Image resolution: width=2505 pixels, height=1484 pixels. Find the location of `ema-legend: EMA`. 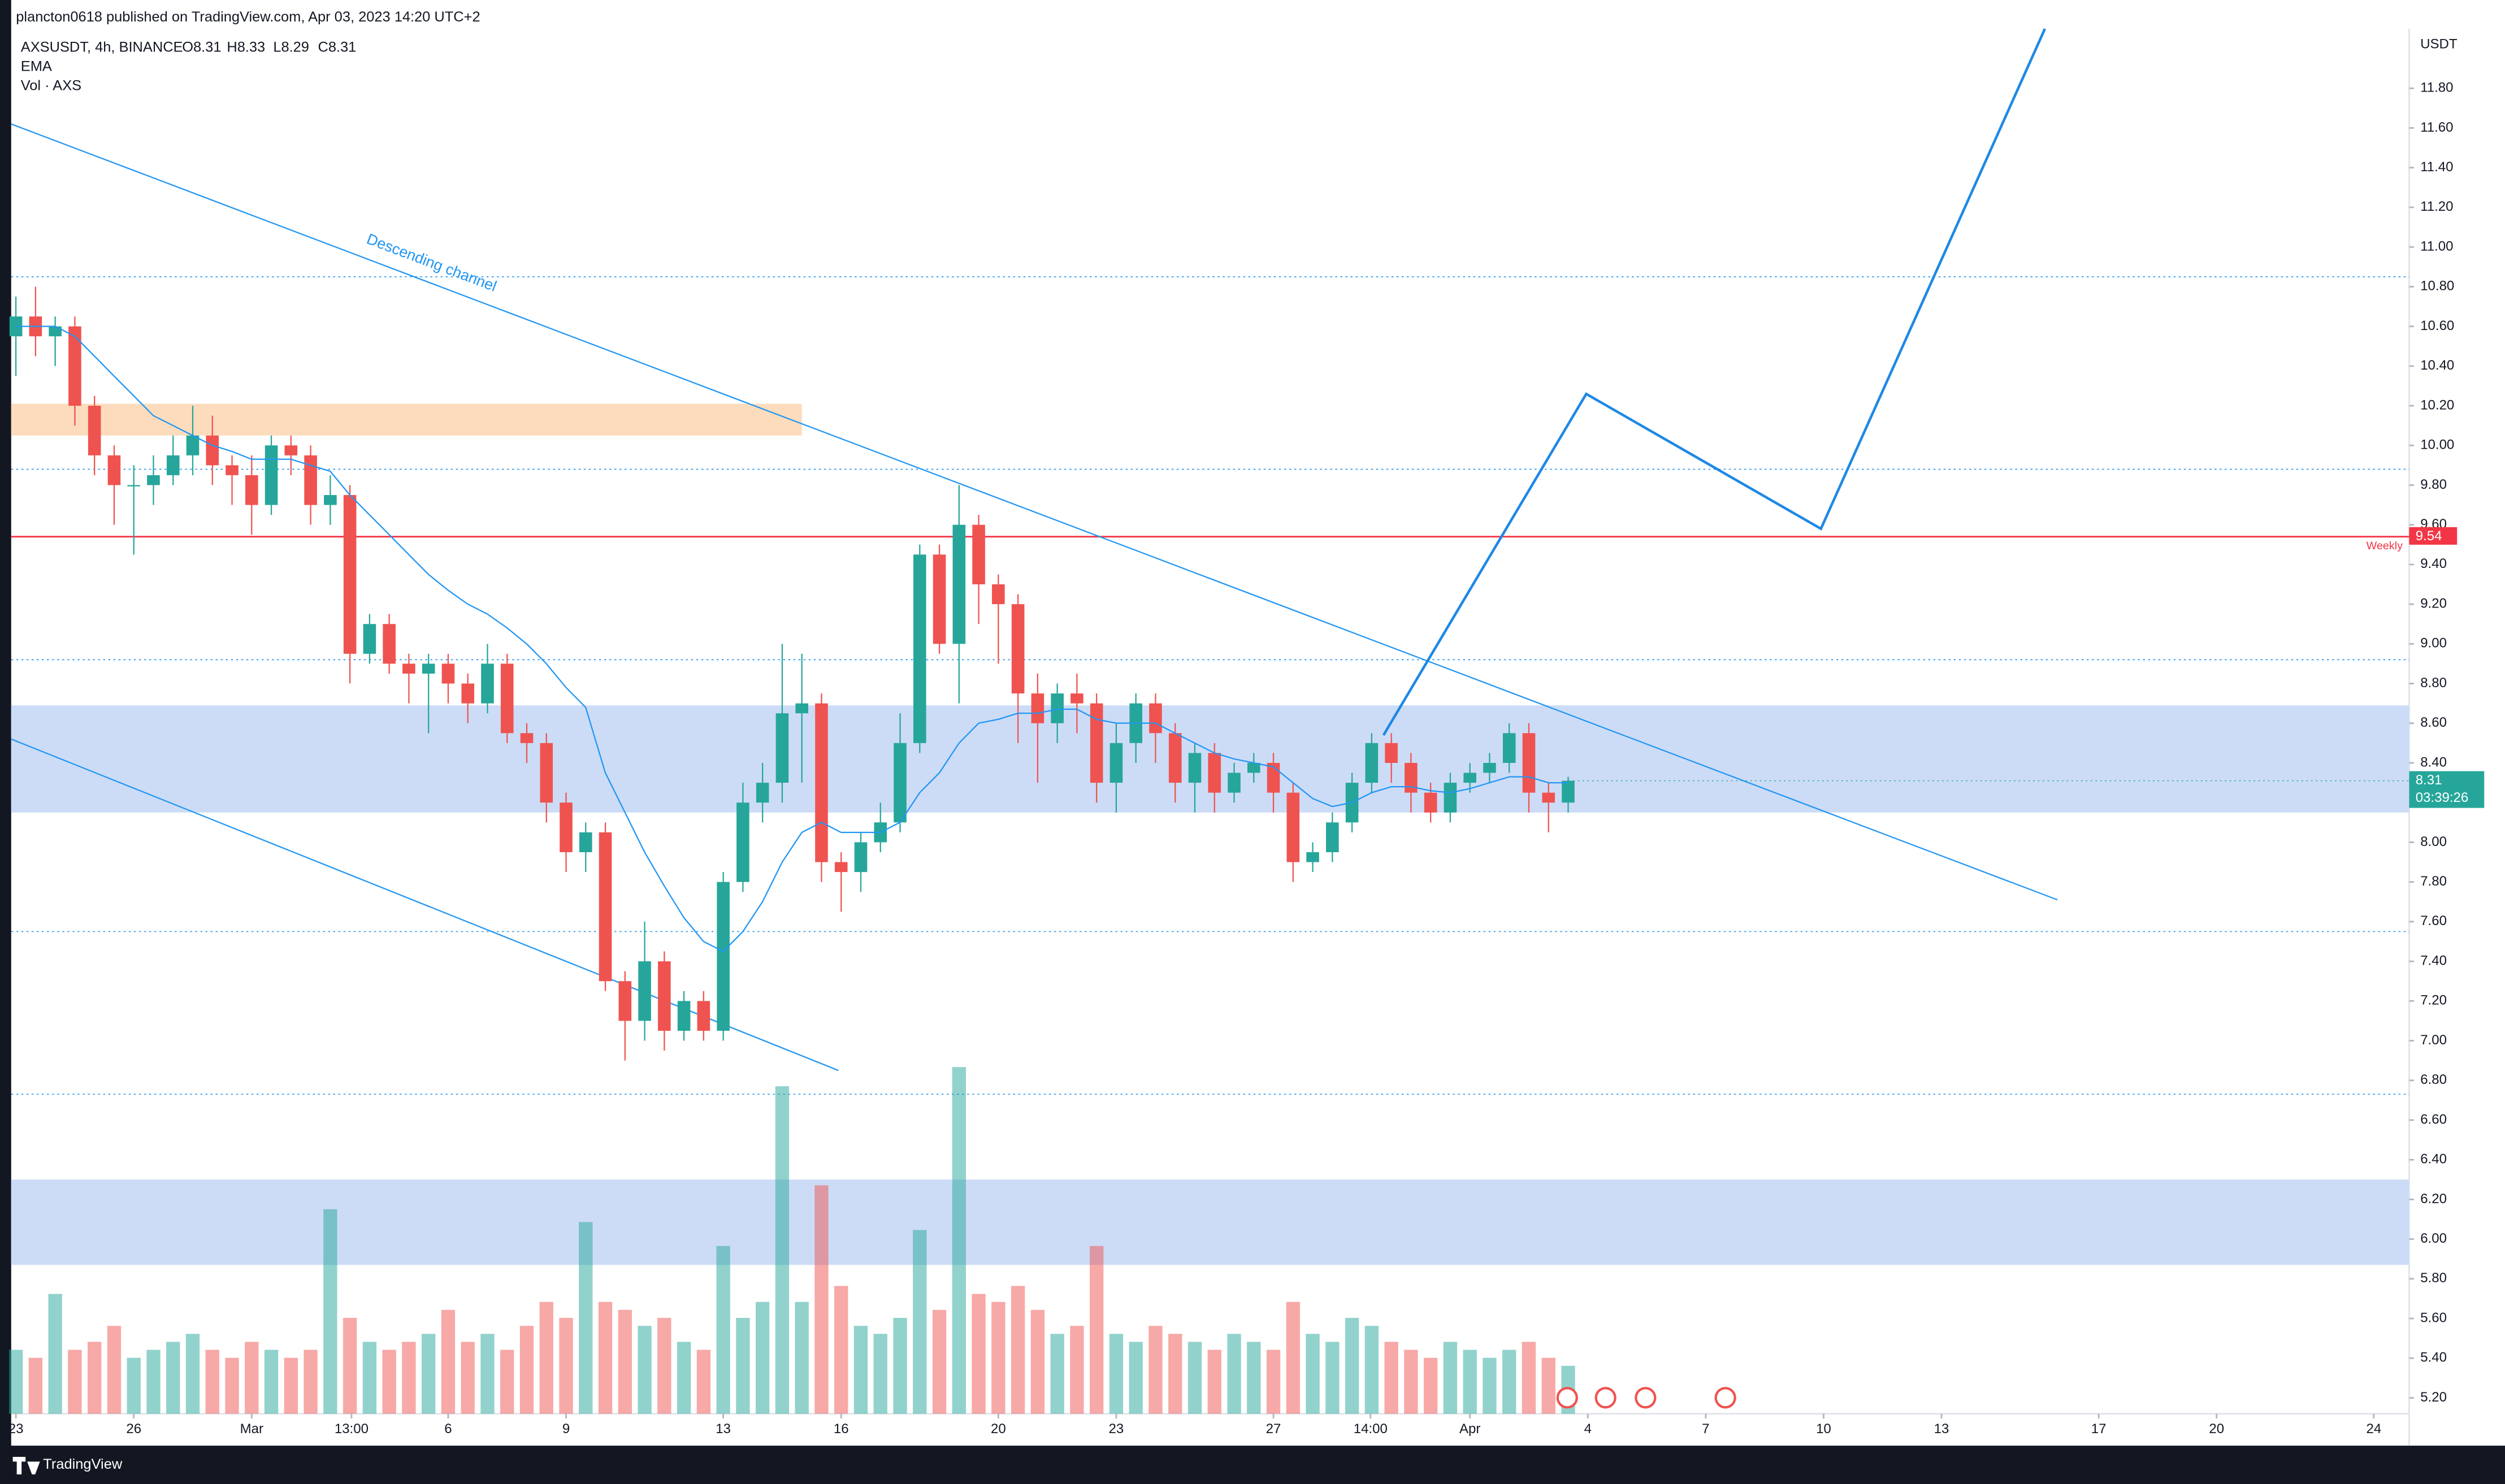

ema-legend: EMA is located at coordinates (36, 66).